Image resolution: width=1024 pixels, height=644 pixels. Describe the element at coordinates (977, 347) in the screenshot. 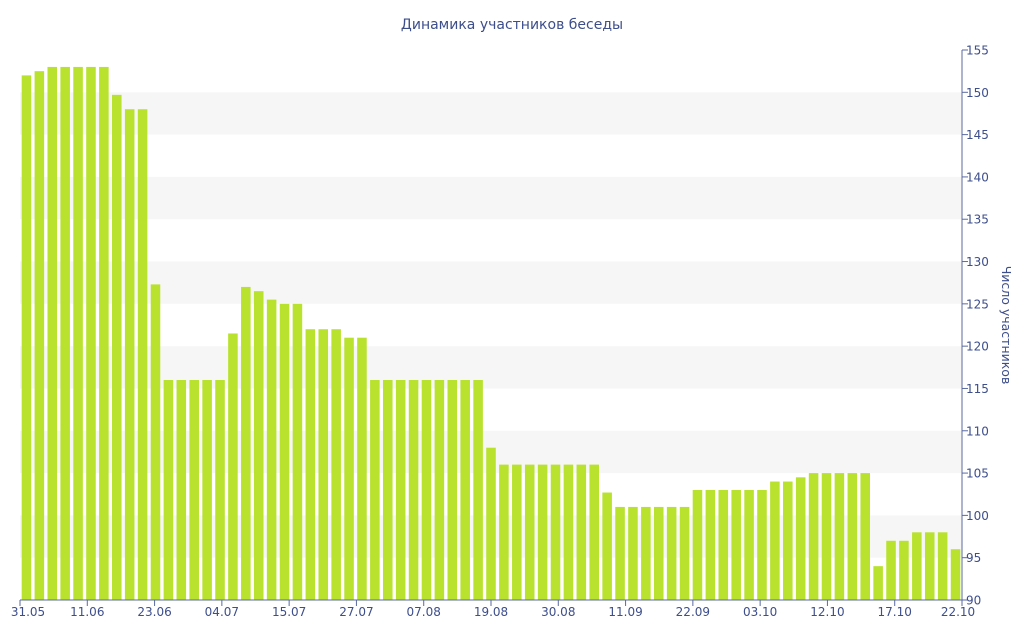

I see `y-tick-label: 120` at that location.